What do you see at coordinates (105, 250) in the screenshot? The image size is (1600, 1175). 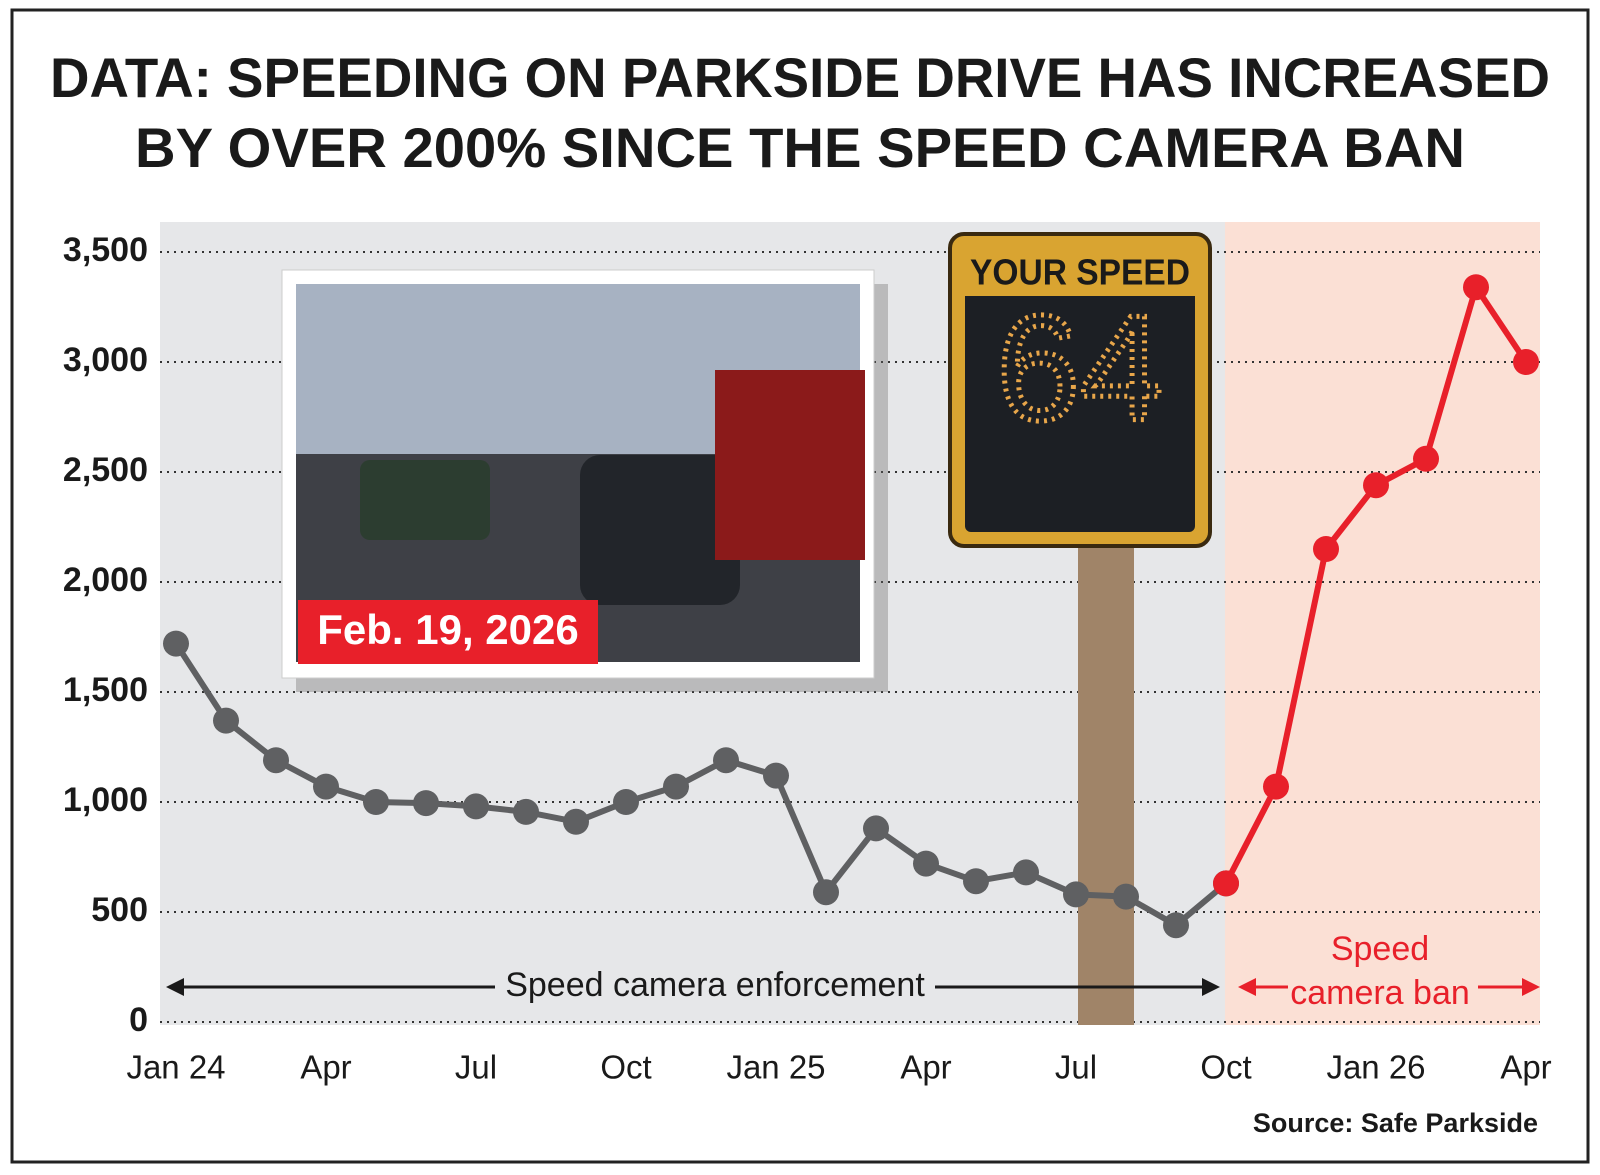 I see `y-tick-label: 3,500` at bounding box center [105, 250].